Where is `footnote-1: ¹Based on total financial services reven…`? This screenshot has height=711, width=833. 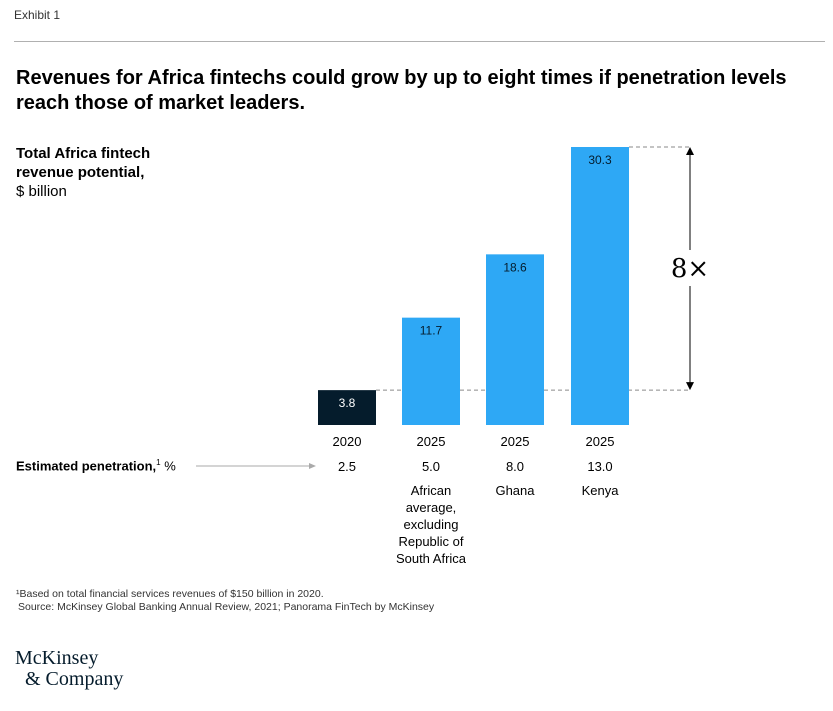 footnote-1: ¹Based on total financial services reven… is located at coordinates (170, 594).